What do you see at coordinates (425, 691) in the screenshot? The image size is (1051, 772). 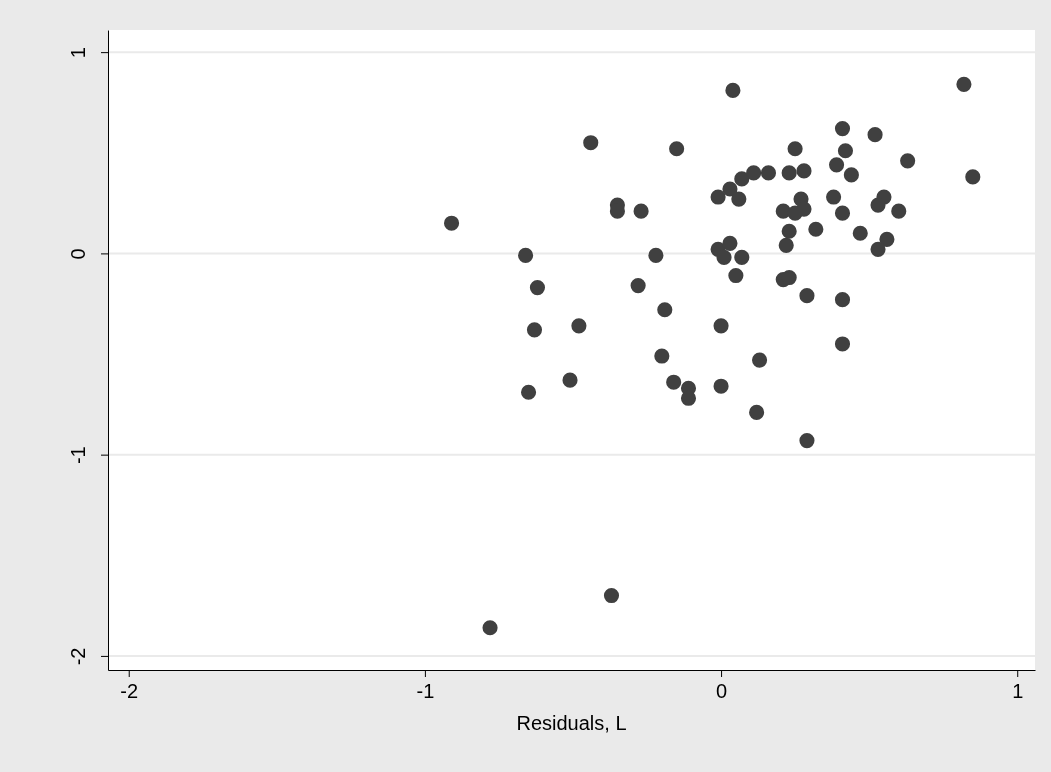 I see `x-tick-label: -1` at bounding box center [425, 691].